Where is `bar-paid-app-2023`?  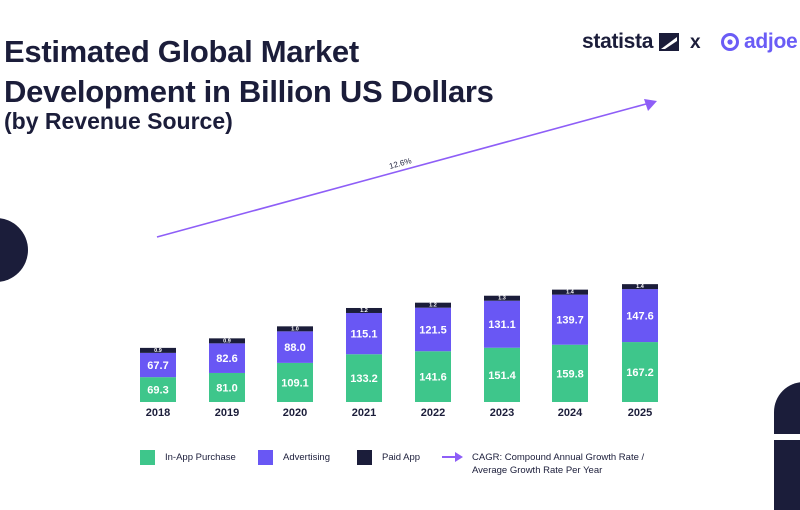 bar-paid-app-2023 is located at coordinates (502, 298).